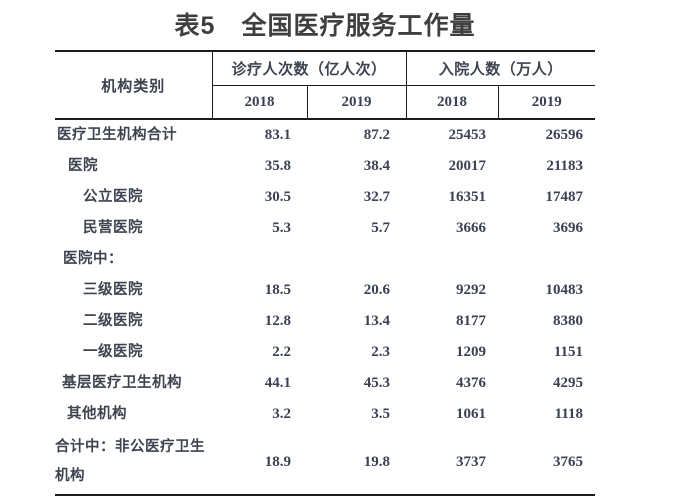  What do you see at coordinates (259, 463) in the screenshot?
I see `cell-value: 18.9` at bounding box center [259, 463].